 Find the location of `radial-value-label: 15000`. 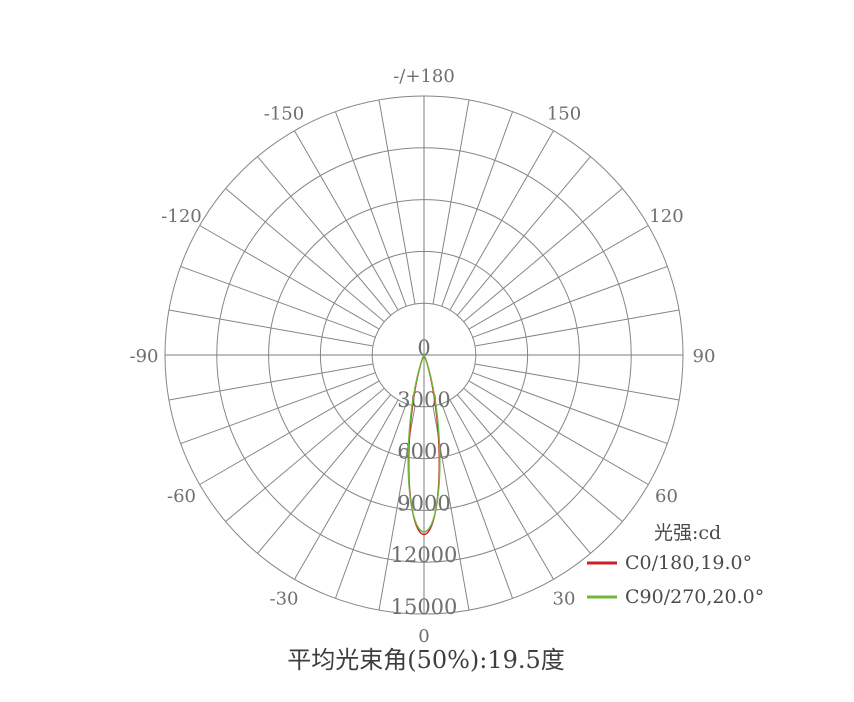

radial-value-label: 15000 is located at coordinates (424, 607).